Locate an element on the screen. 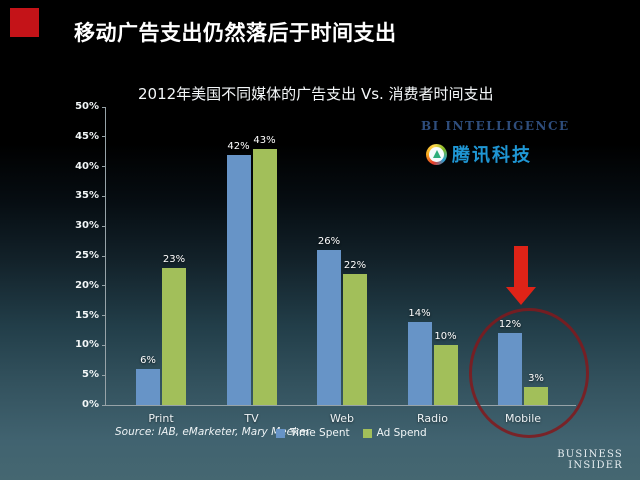 This screenshot has height=480, width=640. bar-web-time-spent is located at coordinates (329, 327).